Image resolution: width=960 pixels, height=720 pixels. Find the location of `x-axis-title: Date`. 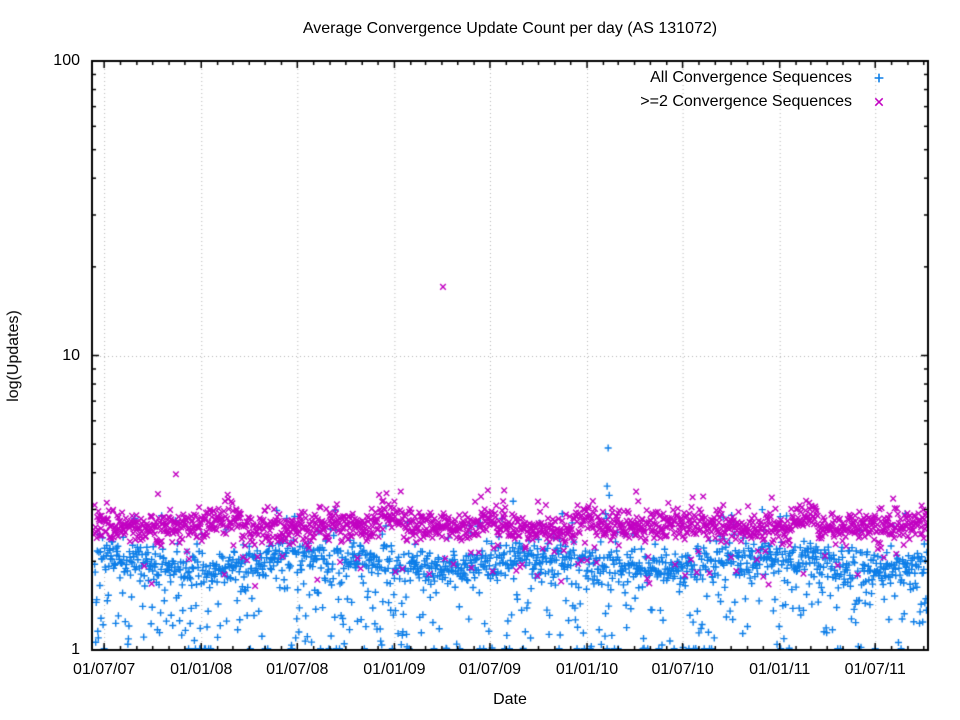

x-axis-title: Date is located at coordinates (510, 699).